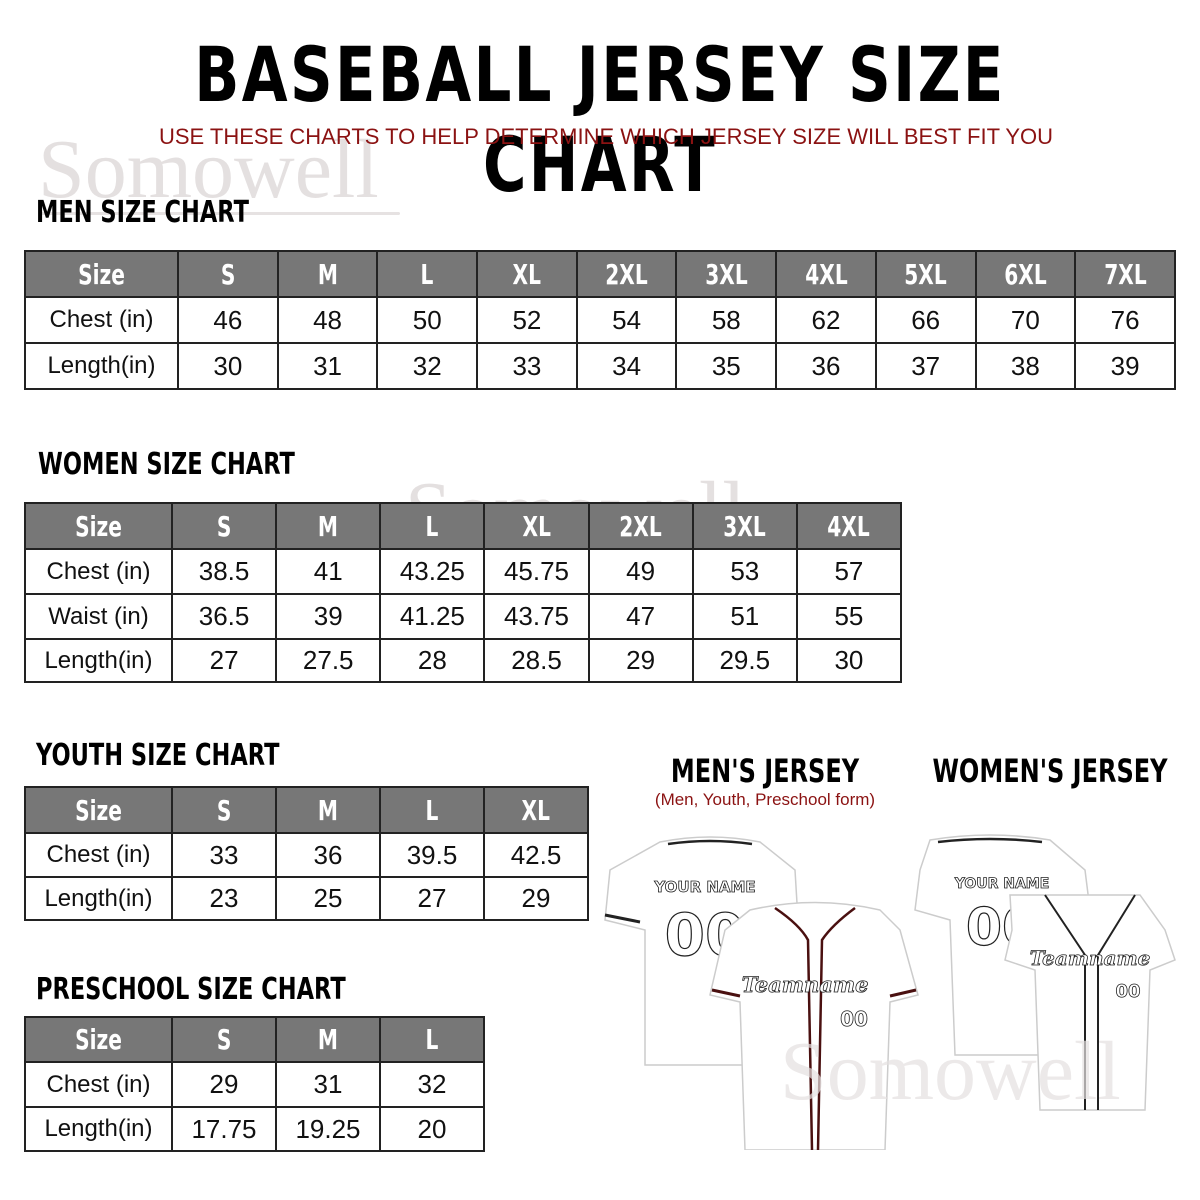 This screenshot has height=1200, width=1200. What do you see at coordinates (640, 616) in the screenshot?
I see `measurement-cell: 47` at bounding box center [640, 616].